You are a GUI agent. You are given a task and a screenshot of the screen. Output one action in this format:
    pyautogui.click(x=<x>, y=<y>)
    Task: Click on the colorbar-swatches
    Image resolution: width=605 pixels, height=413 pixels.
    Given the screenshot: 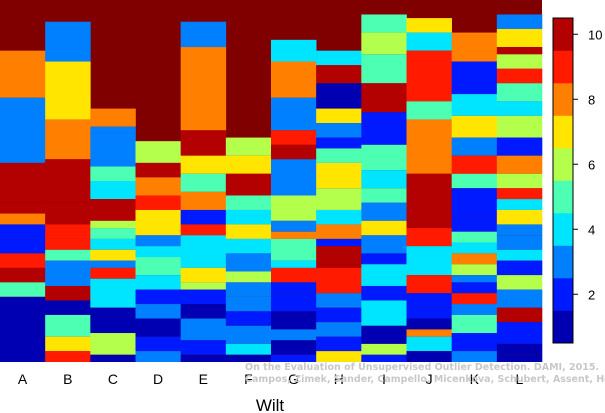 What is the action you would take?
    pyautogui.click(x=563, y=181)
    